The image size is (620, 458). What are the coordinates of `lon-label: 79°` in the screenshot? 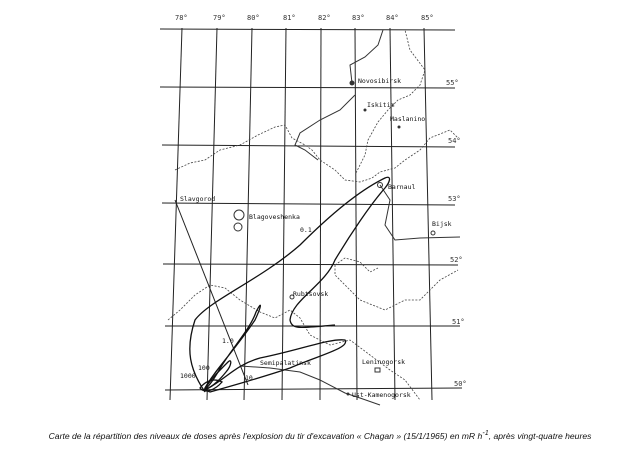 It's located at (219, 18).